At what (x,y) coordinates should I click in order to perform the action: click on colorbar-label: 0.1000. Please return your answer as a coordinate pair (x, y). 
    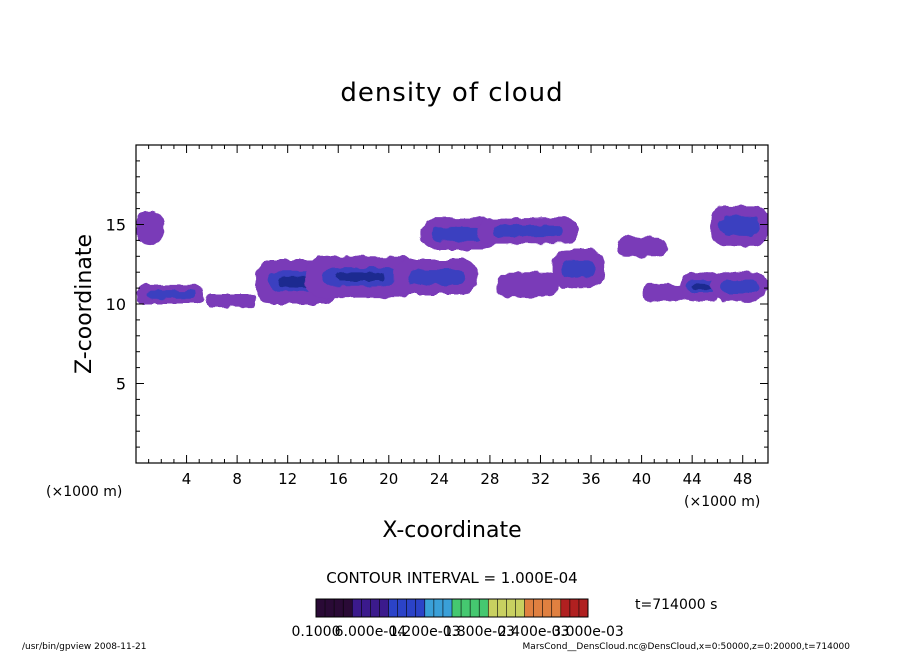
    Looking at the image, I should click on (316, 632).